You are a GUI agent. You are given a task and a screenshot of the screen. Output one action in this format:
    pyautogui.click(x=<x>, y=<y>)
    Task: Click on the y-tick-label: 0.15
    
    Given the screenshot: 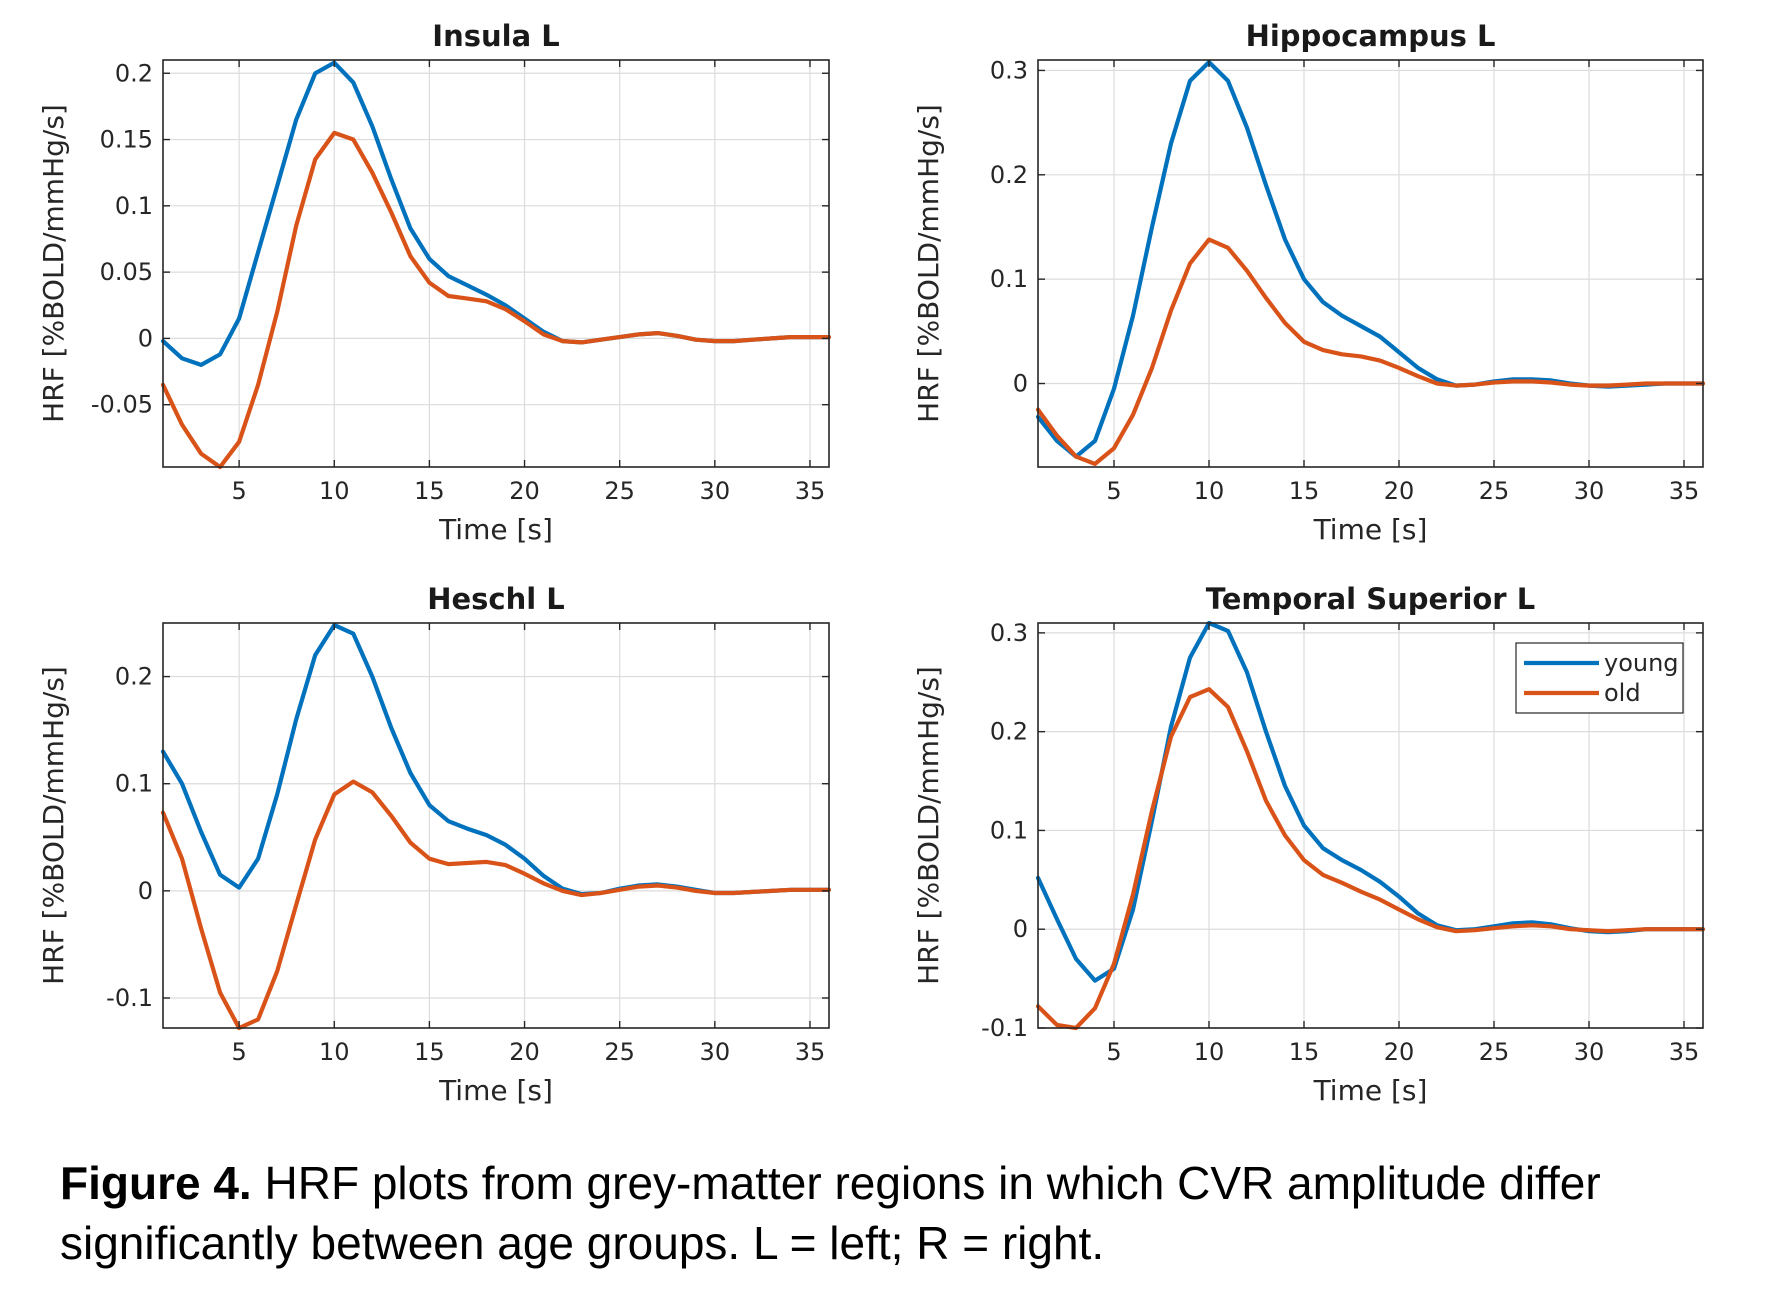 What is the action you would take?
    pyautogui.click(x=126, y=140)
    